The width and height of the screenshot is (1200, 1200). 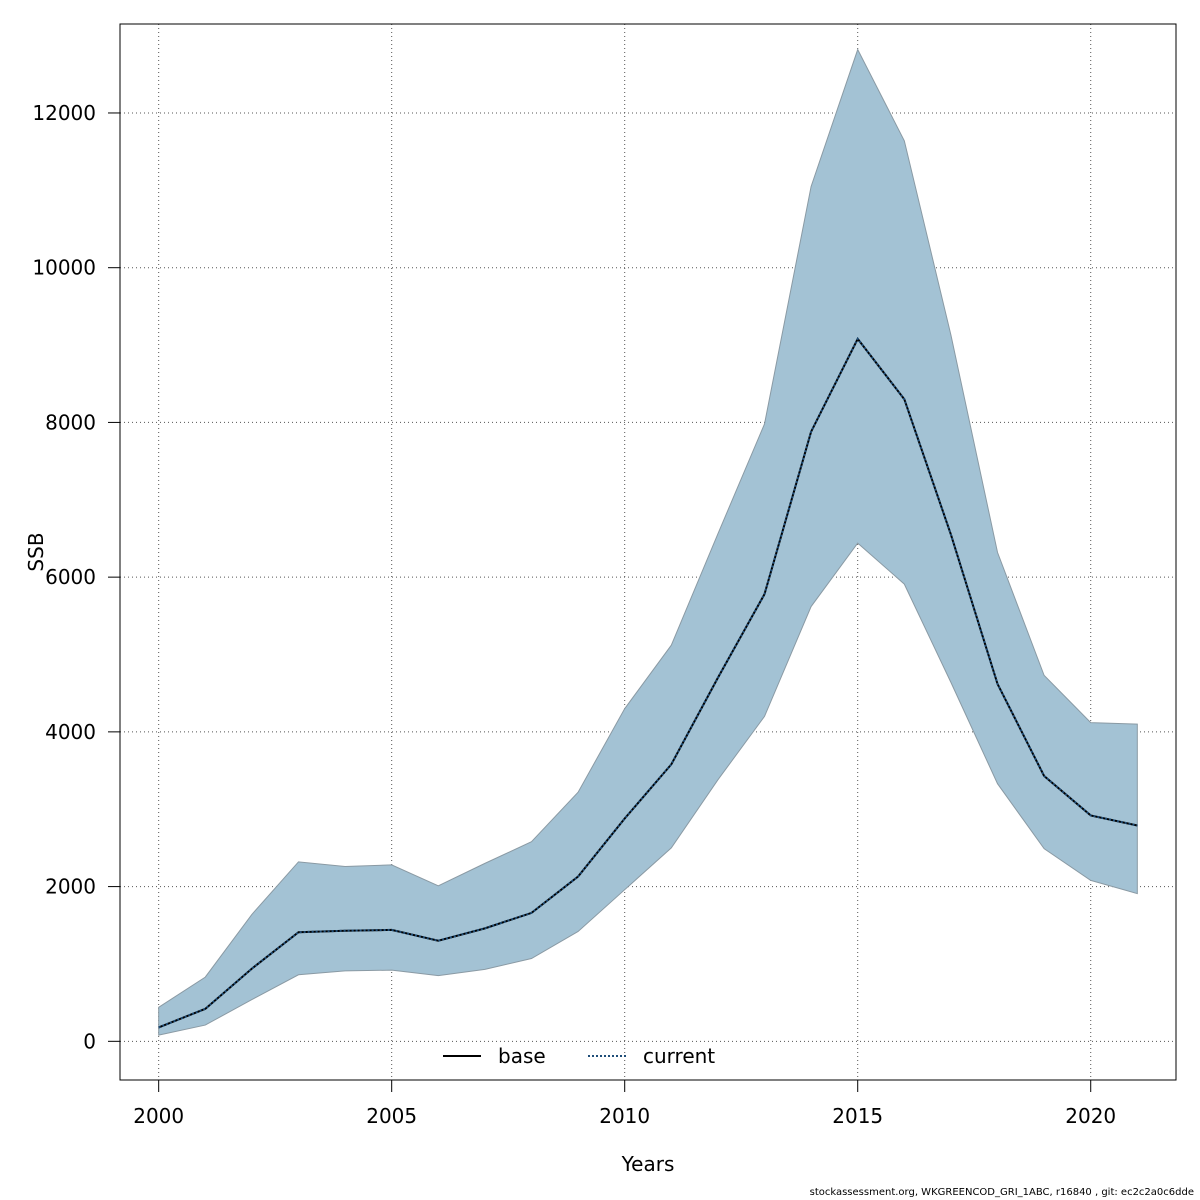 What do you see at coordinates (64, 113) in the screenshot?
I see `y-tick-label-12000: 12000` at bounding box center [64, 113].